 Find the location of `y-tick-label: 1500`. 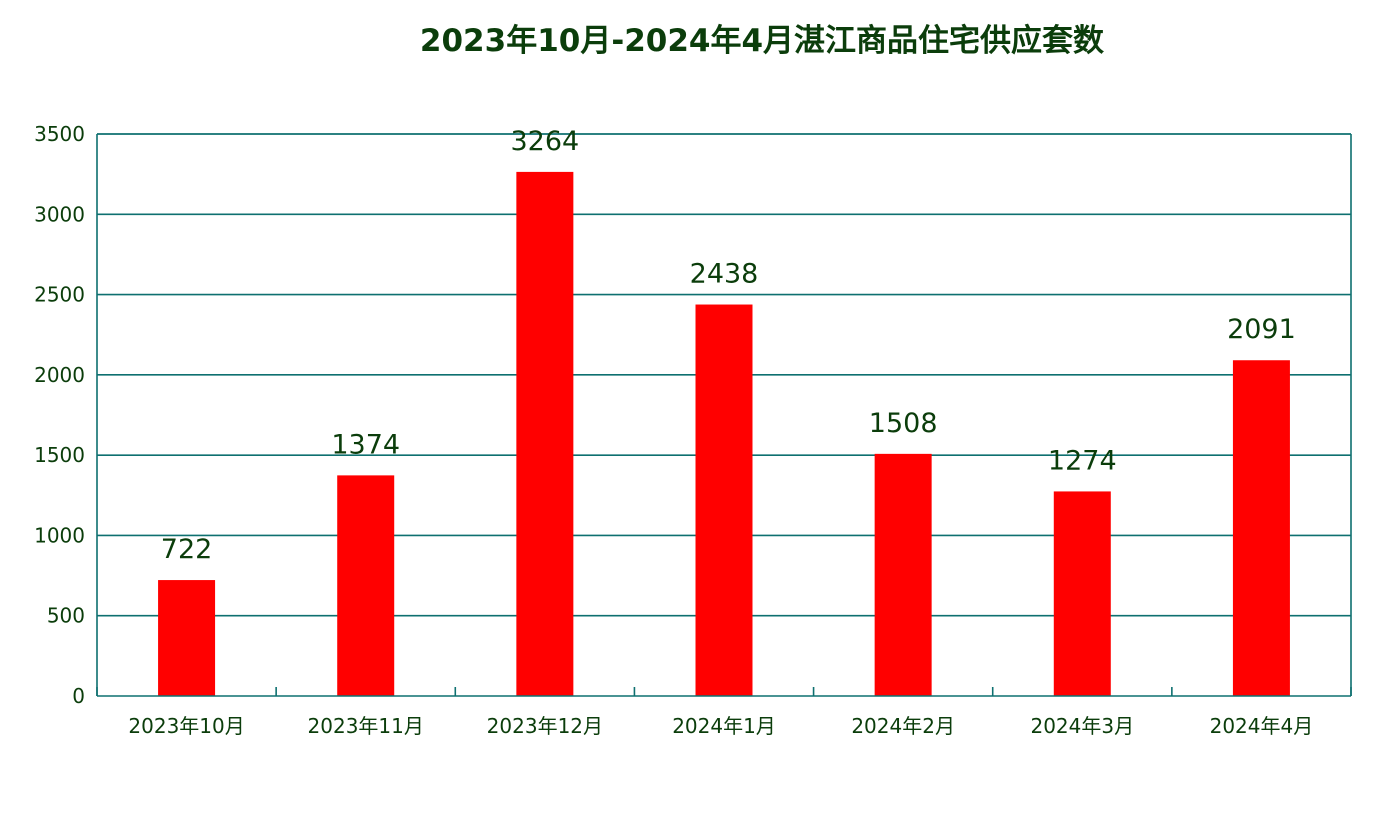

y-tick-label: 1500 is located at coordinates (59, 455).